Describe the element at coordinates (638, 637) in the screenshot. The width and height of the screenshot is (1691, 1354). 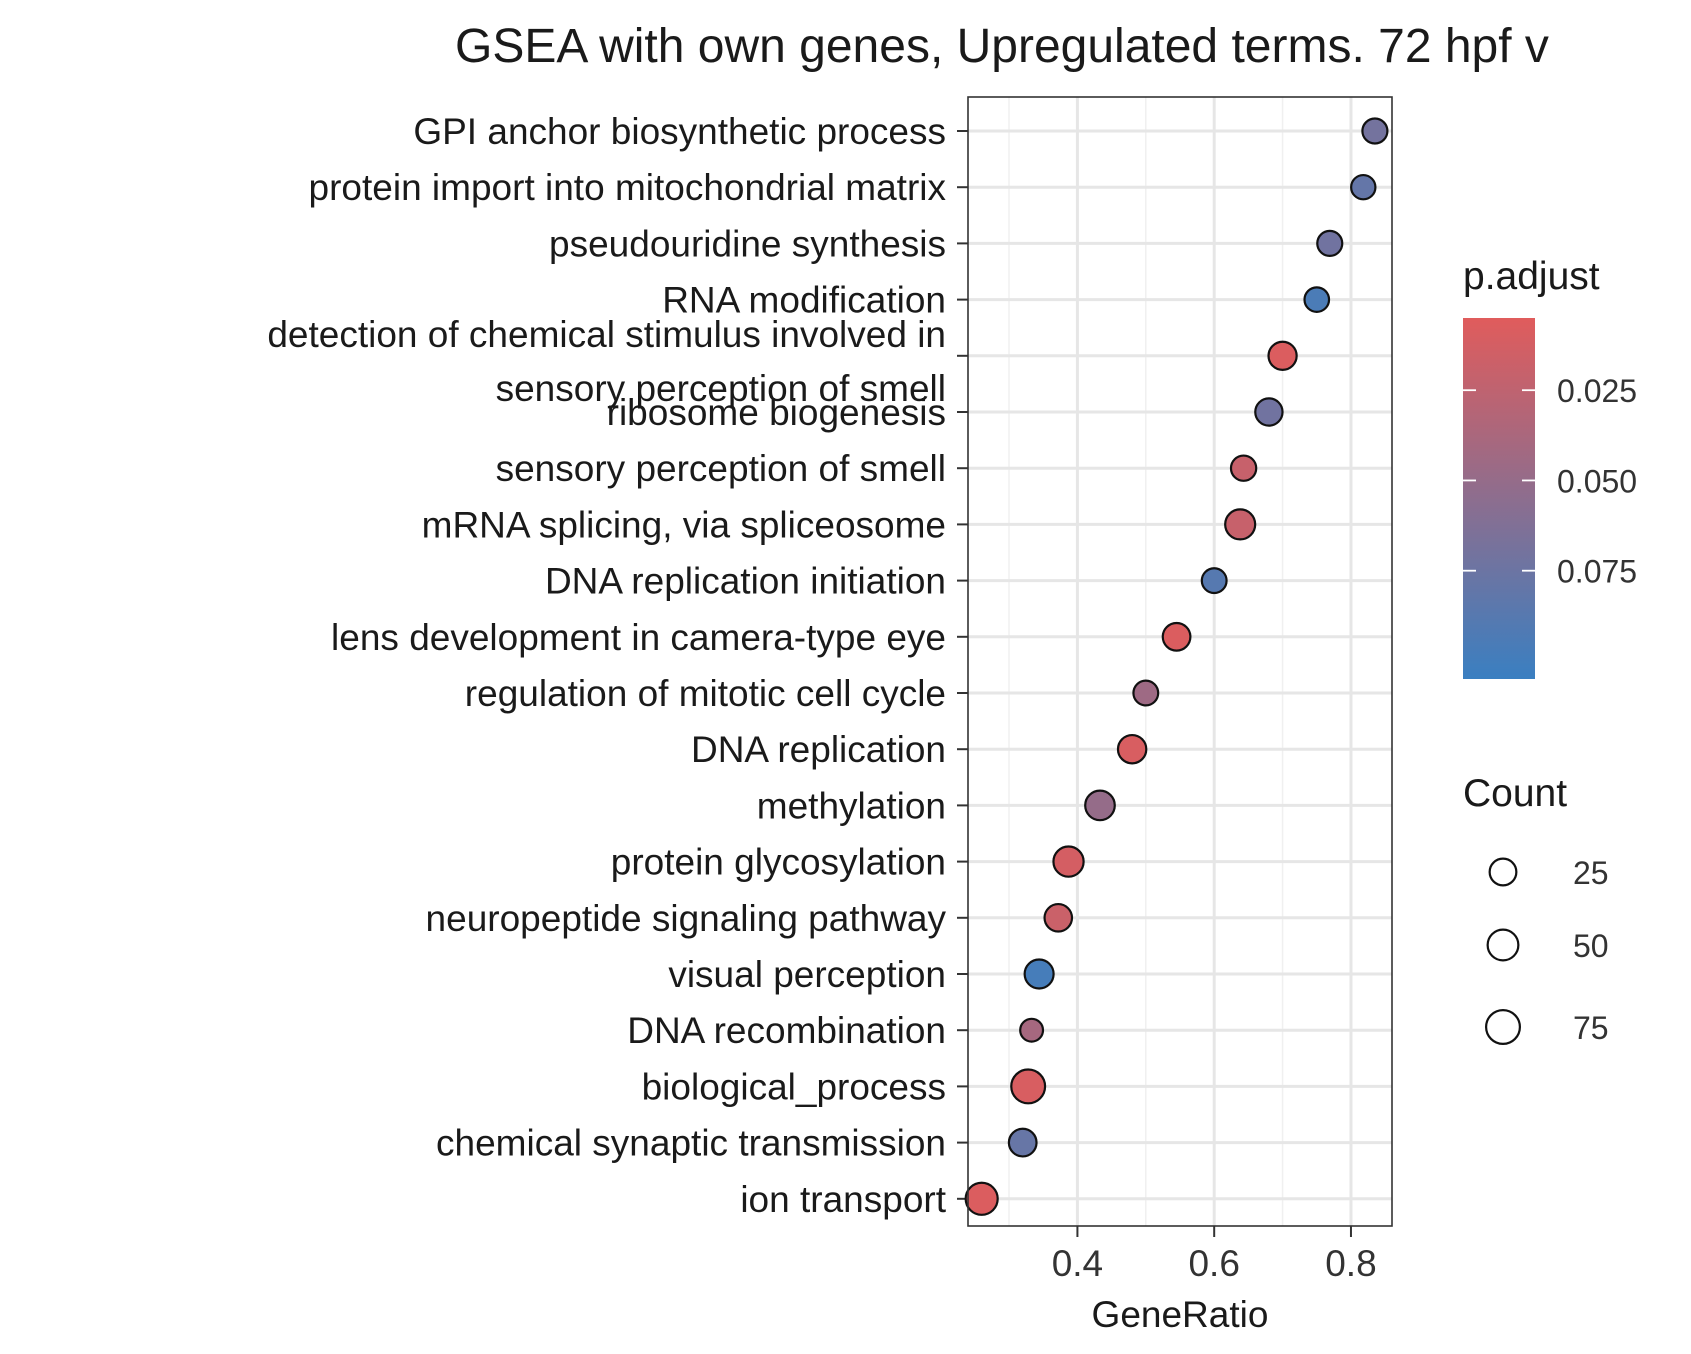
I see `term-label-lens-development-in-camera-type-eye: lens development in camera-type eye` at that location.